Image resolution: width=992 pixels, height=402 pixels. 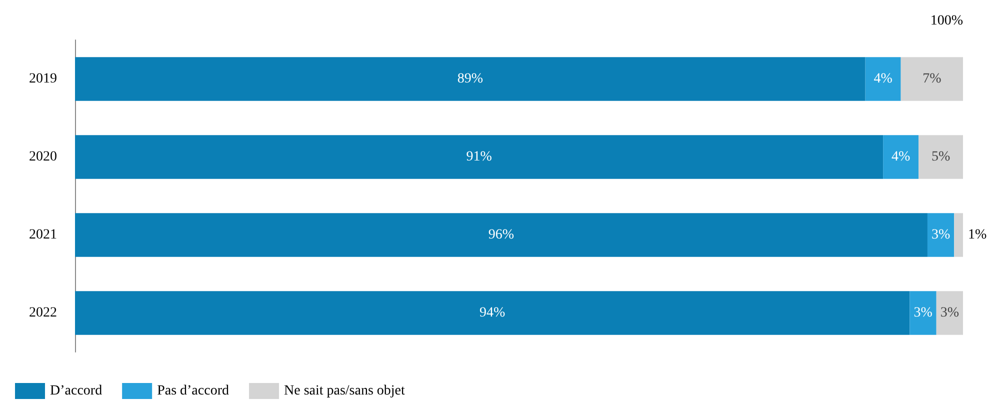 I want to click on y-tick-label: 2021, so click(x=43, y=235).